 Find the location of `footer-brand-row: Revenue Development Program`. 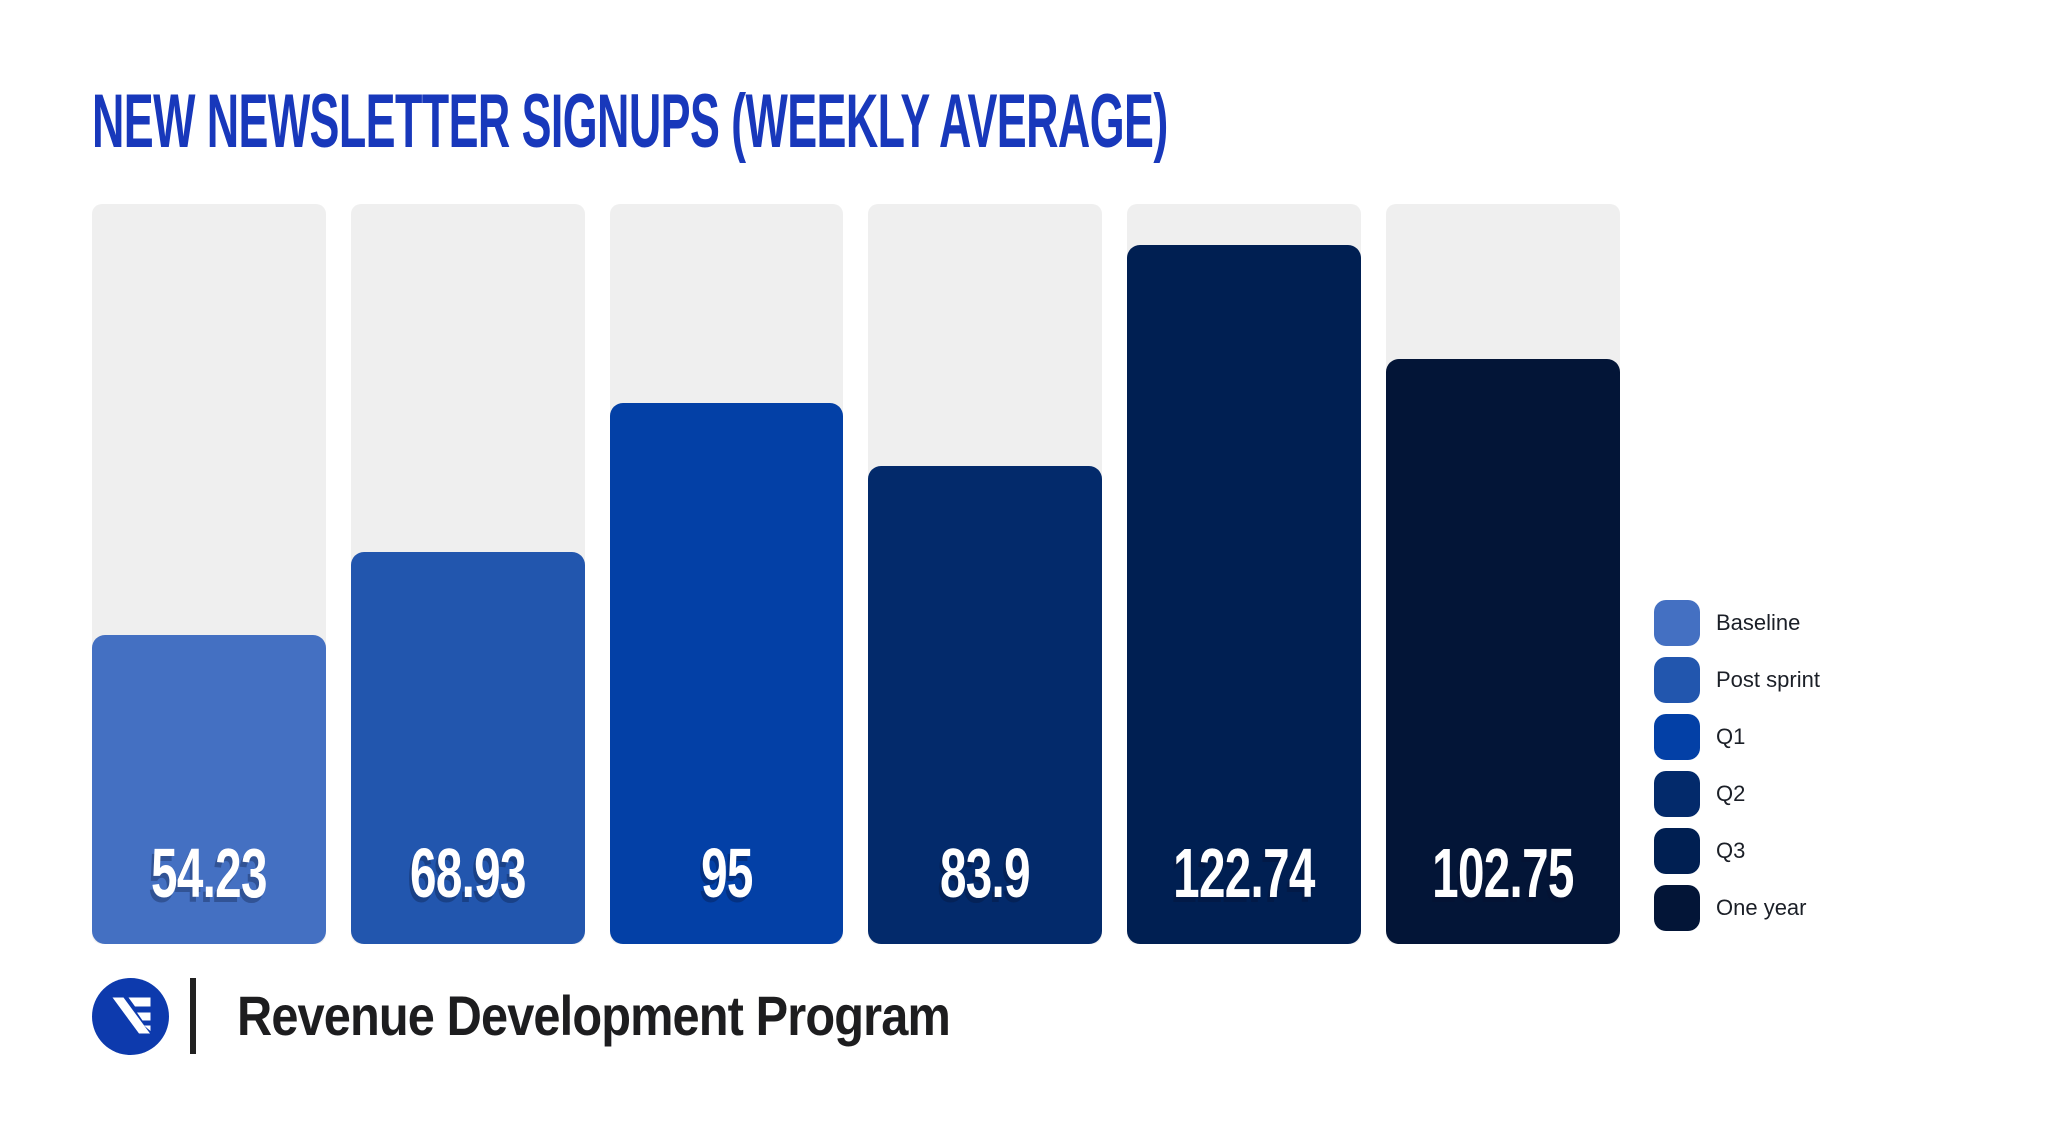

footer-brand-row: Revenue Development Program is located at coordinates (574, 1016).